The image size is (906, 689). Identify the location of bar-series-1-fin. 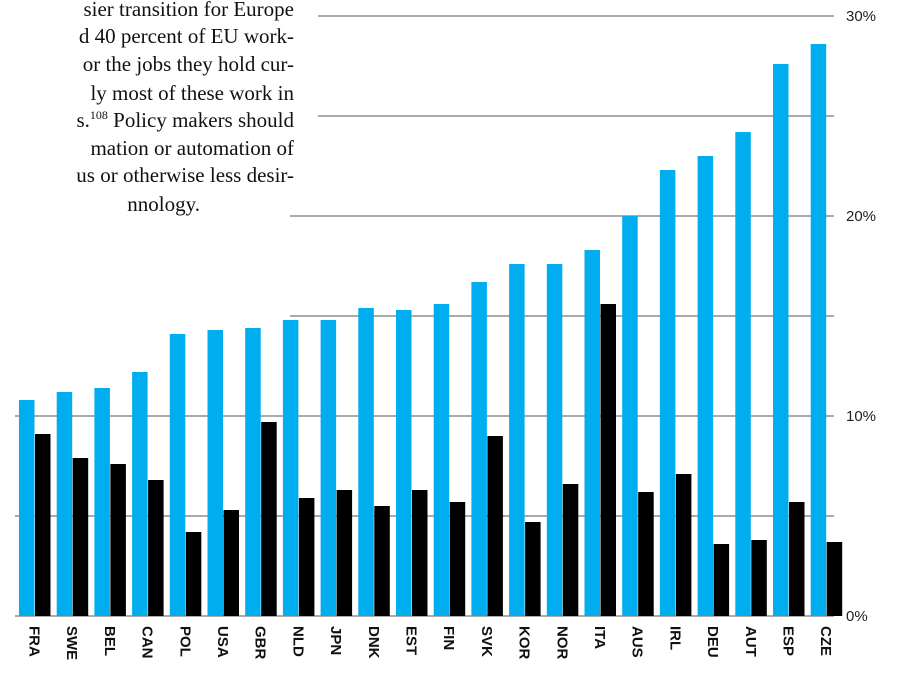
(441, 460).